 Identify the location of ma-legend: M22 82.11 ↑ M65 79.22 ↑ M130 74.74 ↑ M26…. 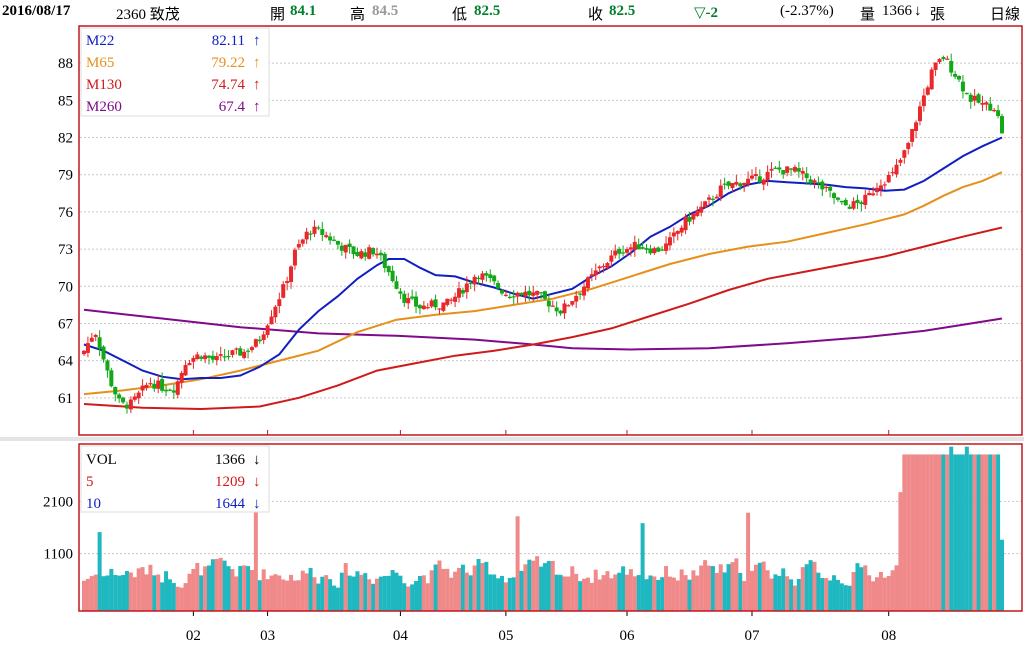
(175, 72).